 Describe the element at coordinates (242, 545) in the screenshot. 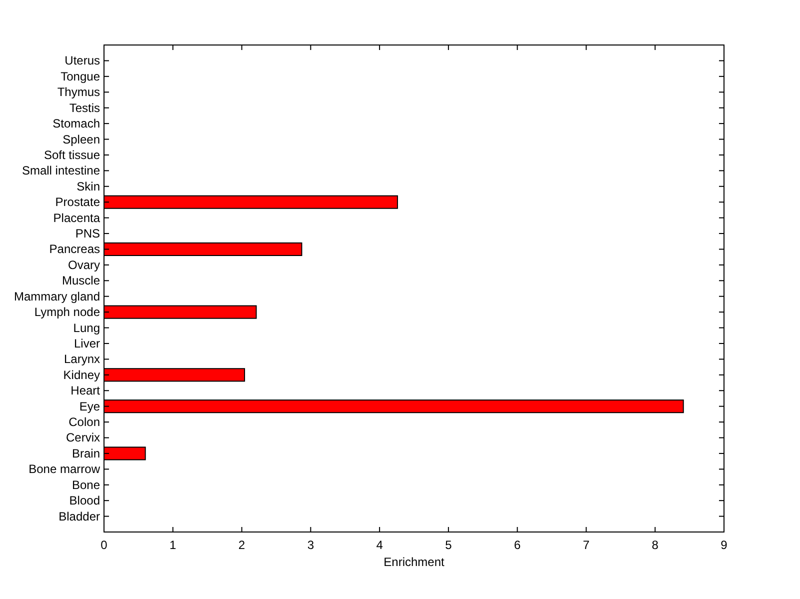

I see `x-tick-label: 2` at that location.